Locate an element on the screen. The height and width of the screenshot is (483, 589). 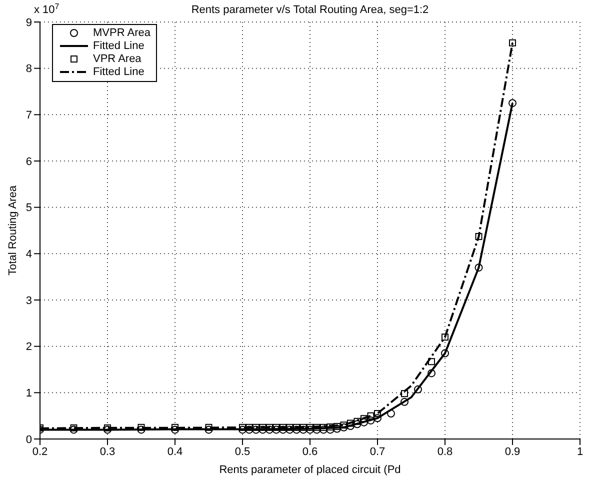
y-tick-label: 3 is located at coordinates (29, 300).